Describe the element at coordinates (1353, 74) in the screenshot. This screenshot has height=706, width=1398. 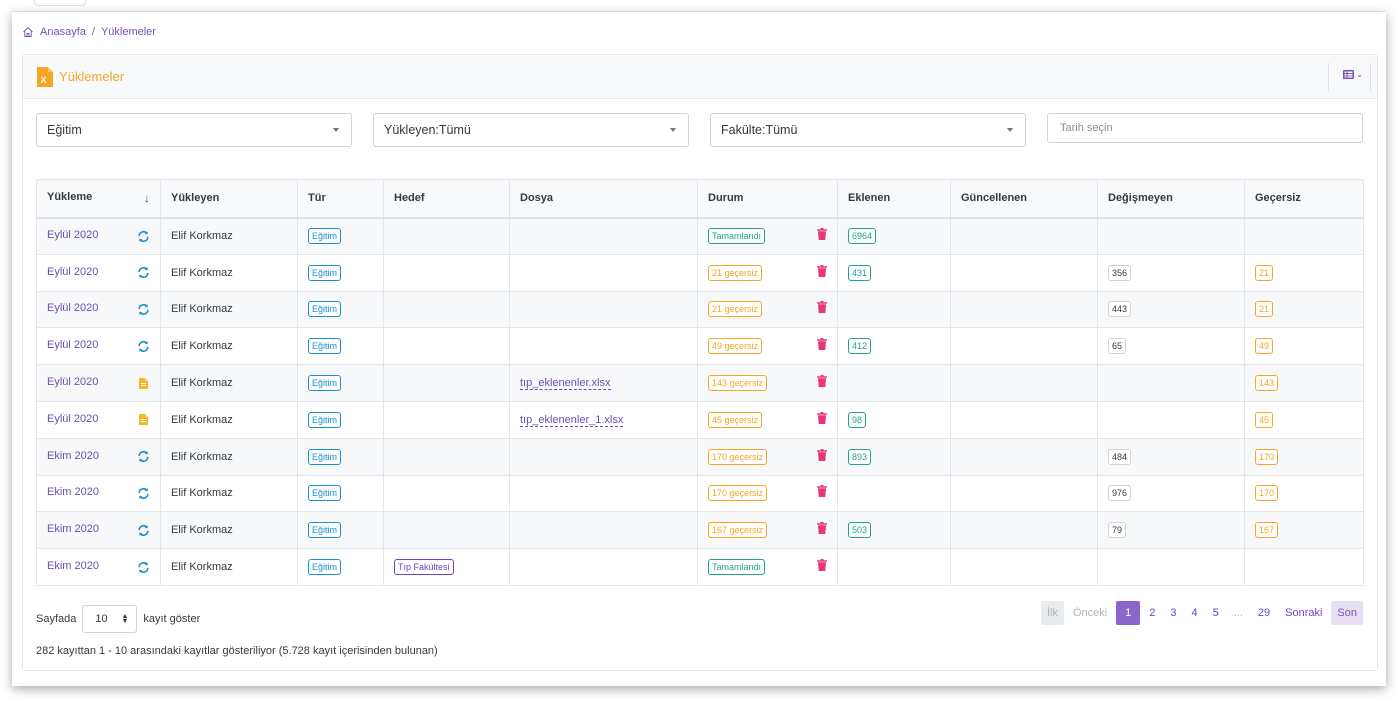
I see `view-toggle-button: ⌄` at that location.